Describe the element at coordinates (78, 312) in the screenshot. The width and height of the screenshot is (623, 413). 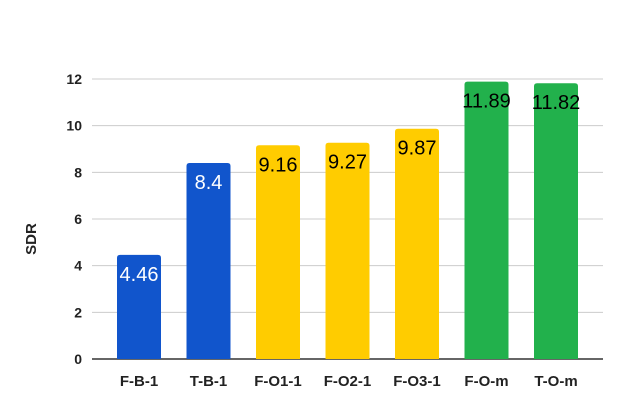
I see `y-tick-label-2: 2` at that location.